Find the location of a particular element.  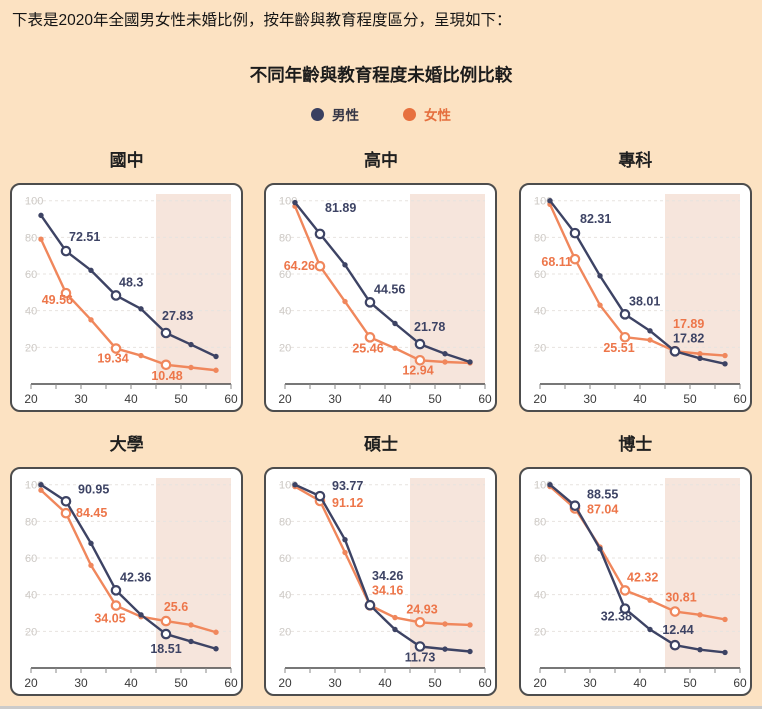

line-male-masters is located at coordinates (383, 568).